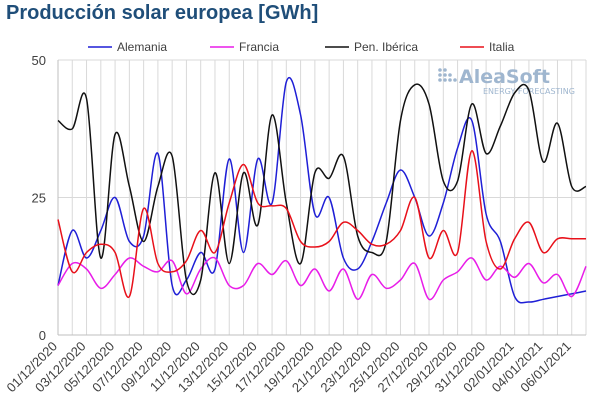 Image resolution: width=600 pixels, height=416 pixels. What do you see at coordinates (142, 47) in the screenshot?
I see `legend-label-alemania: Alemania` at bounding box center [142, 47].